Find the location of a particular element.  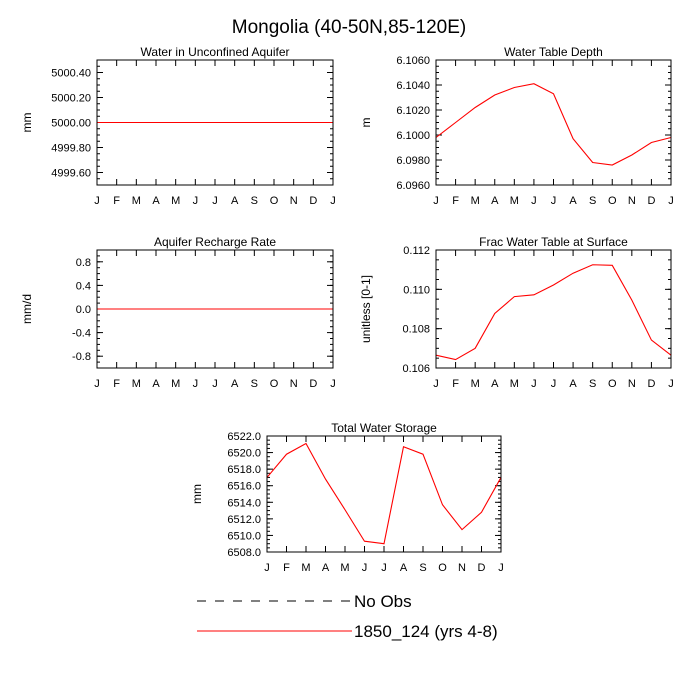

y-tick-label: 4999.80 is located at coordinates (71, 149).